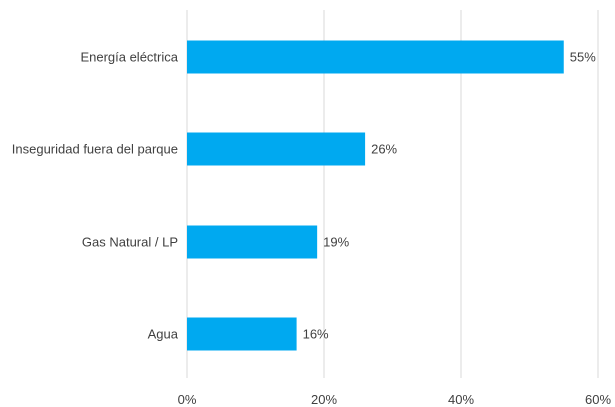  What do you see at coordinates (336, 242) in the screenshot?
I see `data-label: 19%` at bounding box center [336, 242].